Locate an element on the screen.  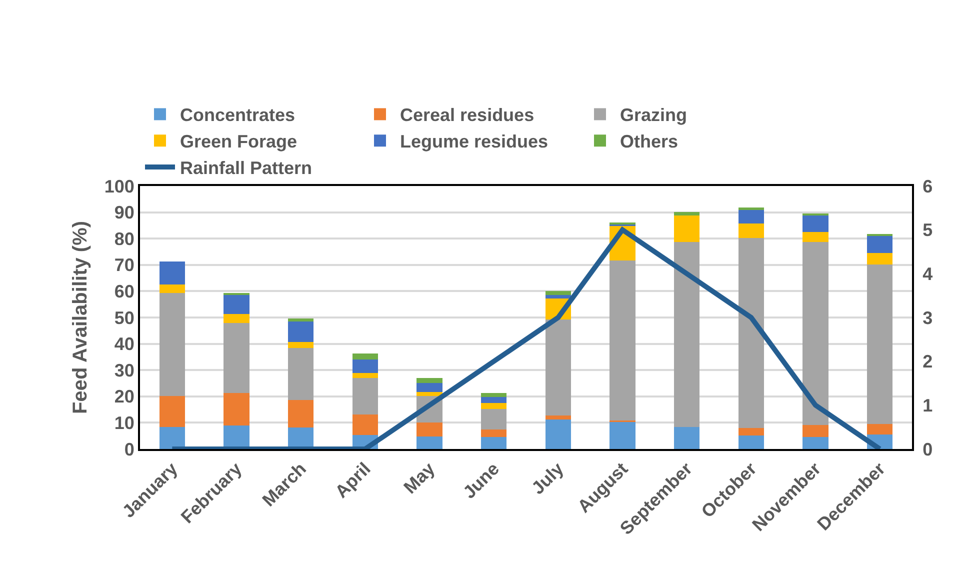
y-tick-label: 90 is located at coordinates (124, 212).